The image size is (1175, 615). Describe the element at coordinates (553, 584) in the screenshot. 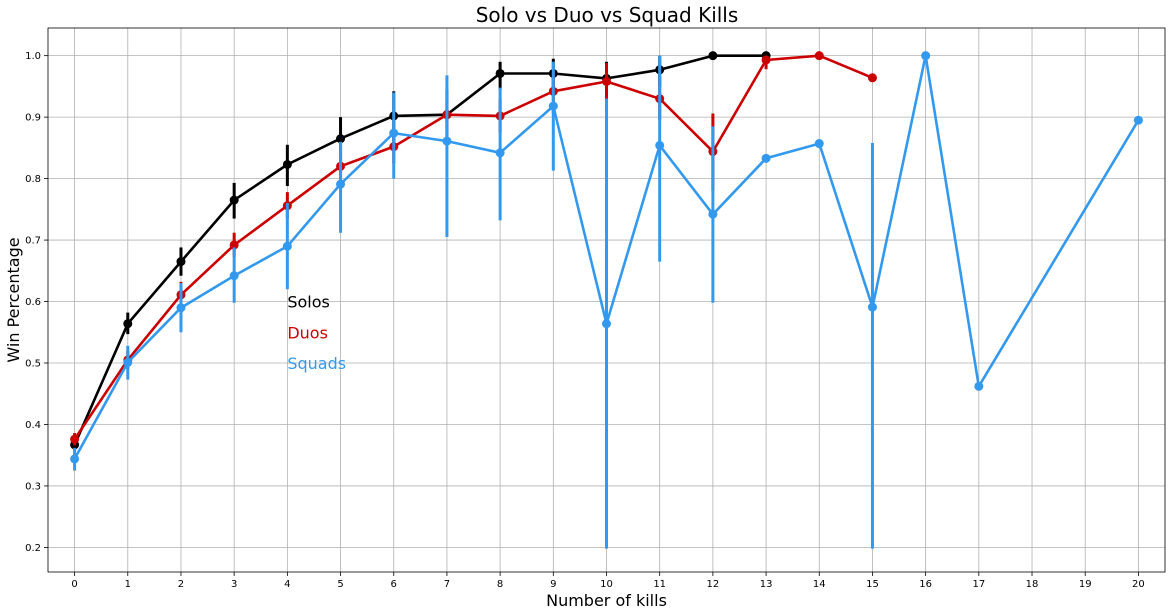

I see `x-tick-label: 9` at that location.